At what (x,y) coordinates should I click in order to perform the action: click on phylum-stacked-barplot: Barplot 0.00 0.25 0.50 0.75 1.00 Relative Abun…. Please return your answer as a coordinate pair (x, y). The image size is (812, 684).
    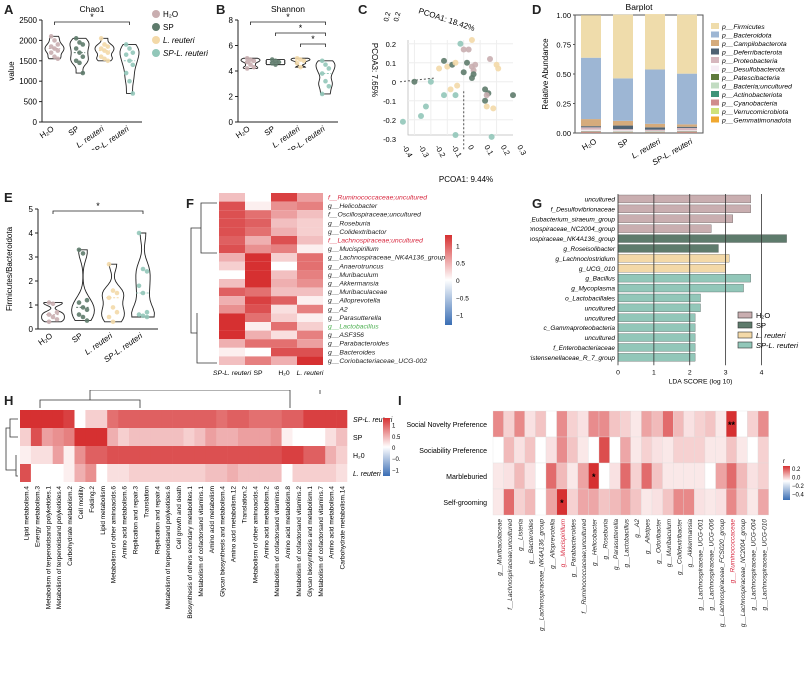
    Looking at the image, I should click on (666, 84).